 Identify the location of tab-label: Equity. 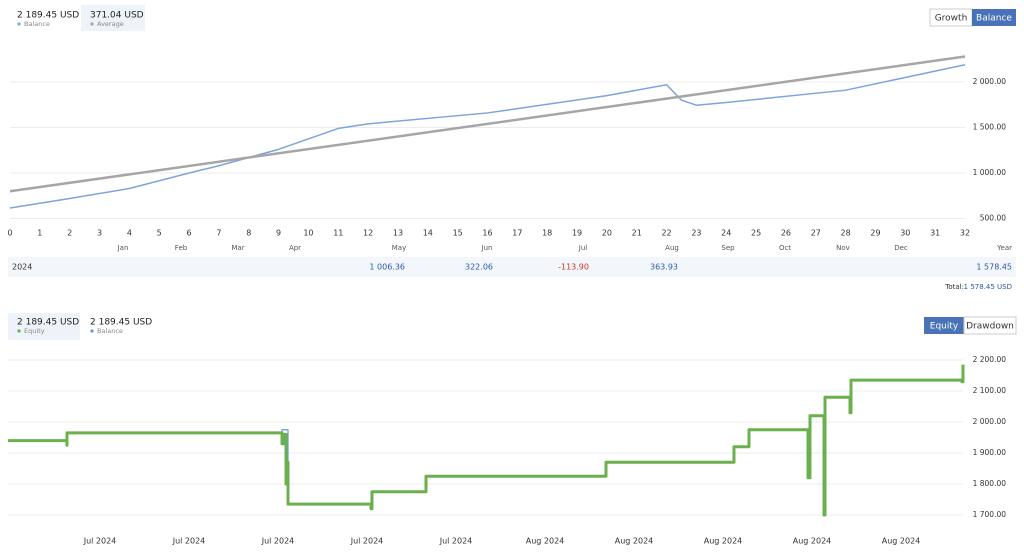
(944, 327).